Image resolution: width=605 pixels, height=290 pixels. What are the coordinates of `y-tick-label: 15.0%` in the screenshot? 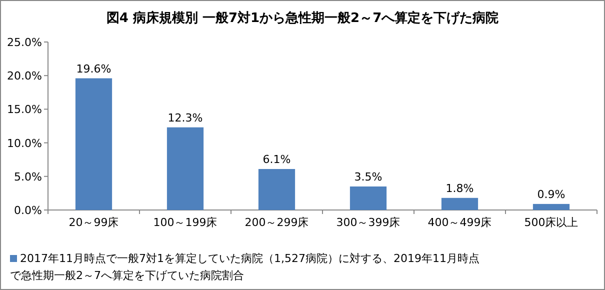 It's located at (24, 109).